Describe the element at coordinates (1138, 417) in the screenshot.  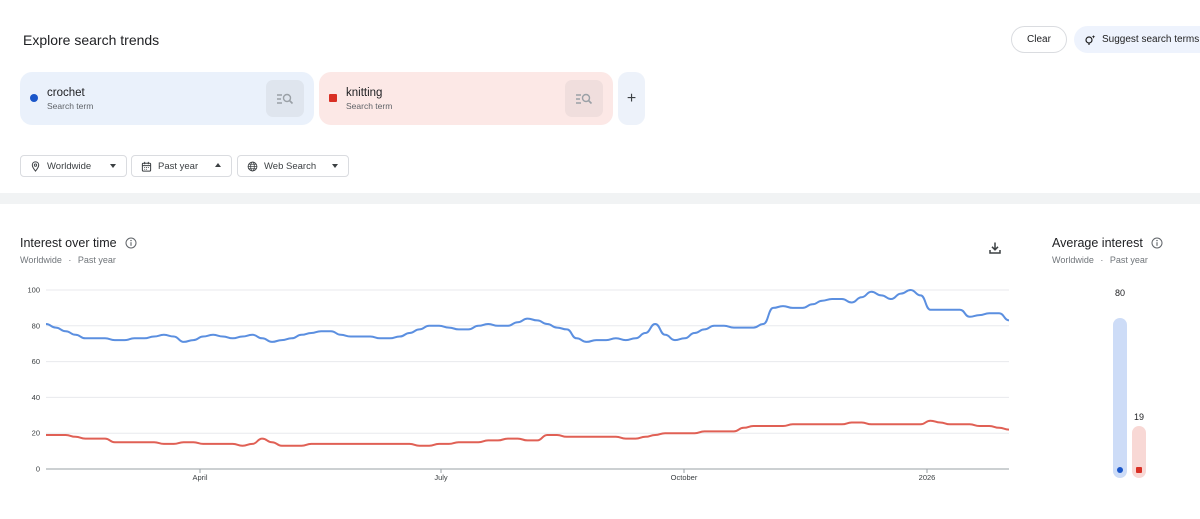
I see `average-value-knitting: 19` at that location.